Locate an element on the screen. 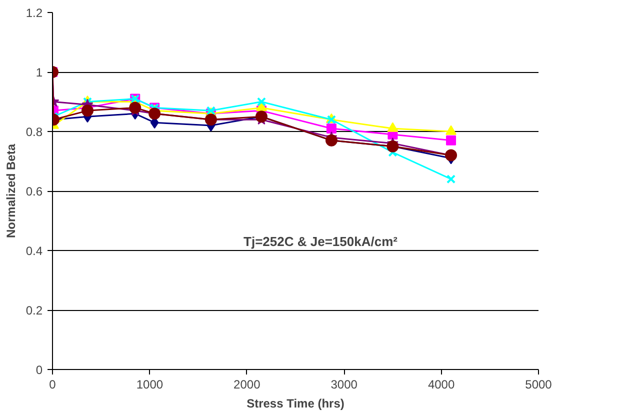 This screenshot has width=618, height=413. x-tick-label: 1000 is located at coordinates (150, 385).